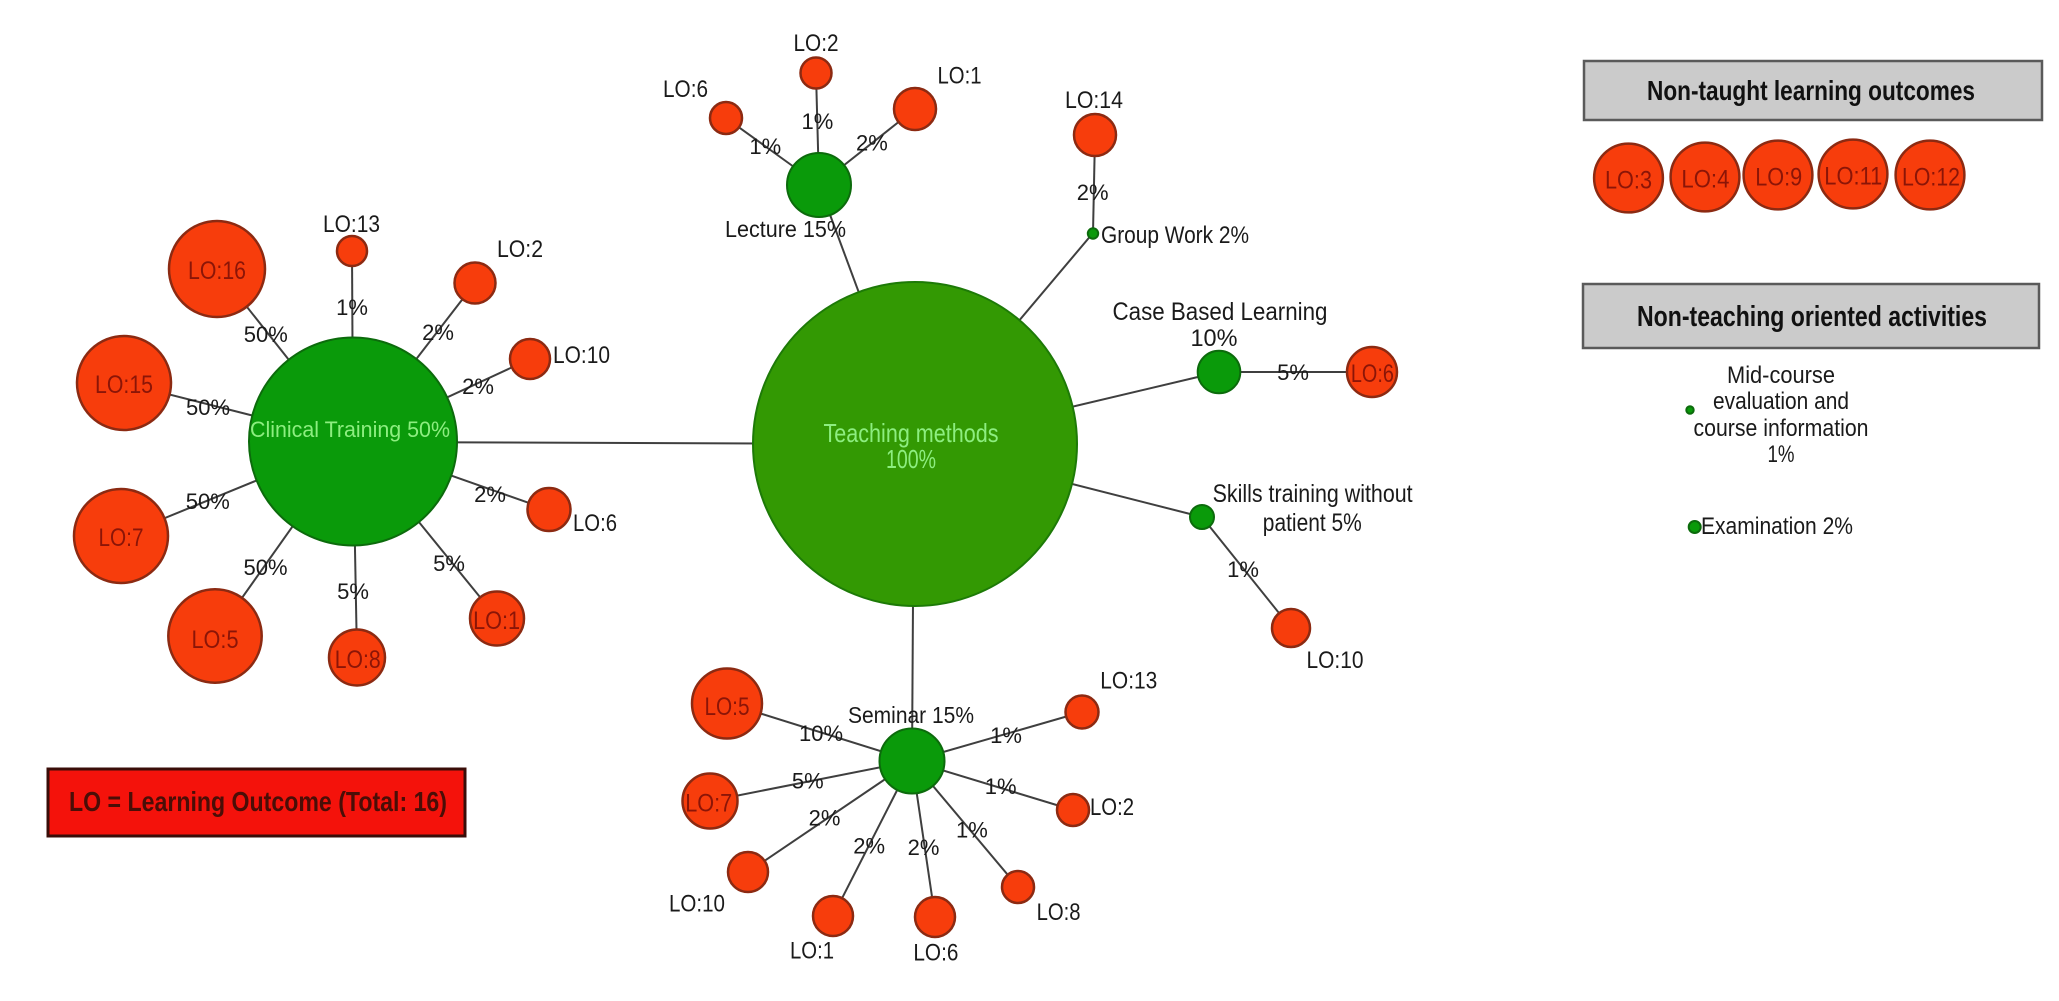 Image resolution: width=2059 pixels, height=1001 pixels. What do you see at coordinates (1931, 178) in the screenshot?
I see `svg-text: LO:12` at bounding box center [1931, 178].